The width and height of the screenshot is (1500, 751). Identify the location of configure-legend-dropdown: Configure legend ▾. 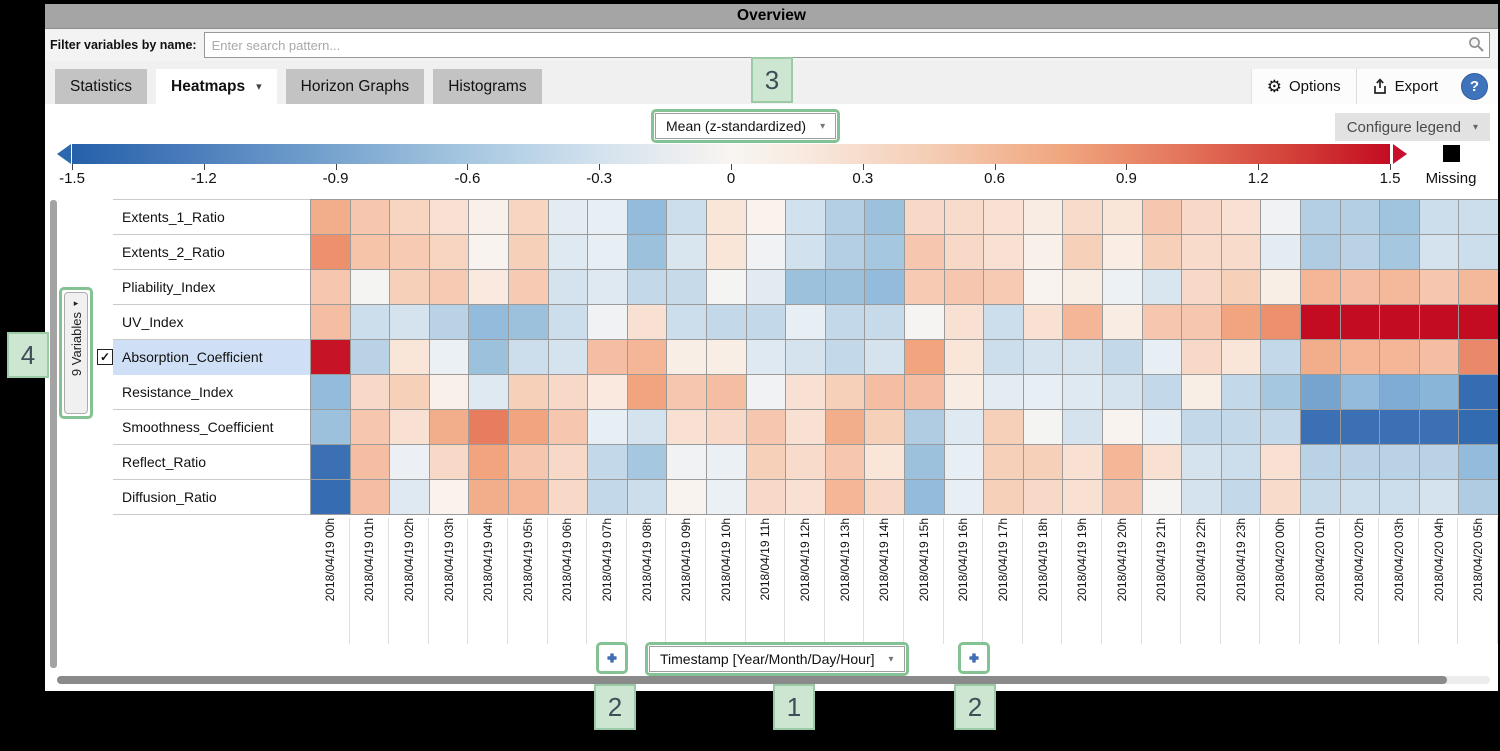
(1412, 127).